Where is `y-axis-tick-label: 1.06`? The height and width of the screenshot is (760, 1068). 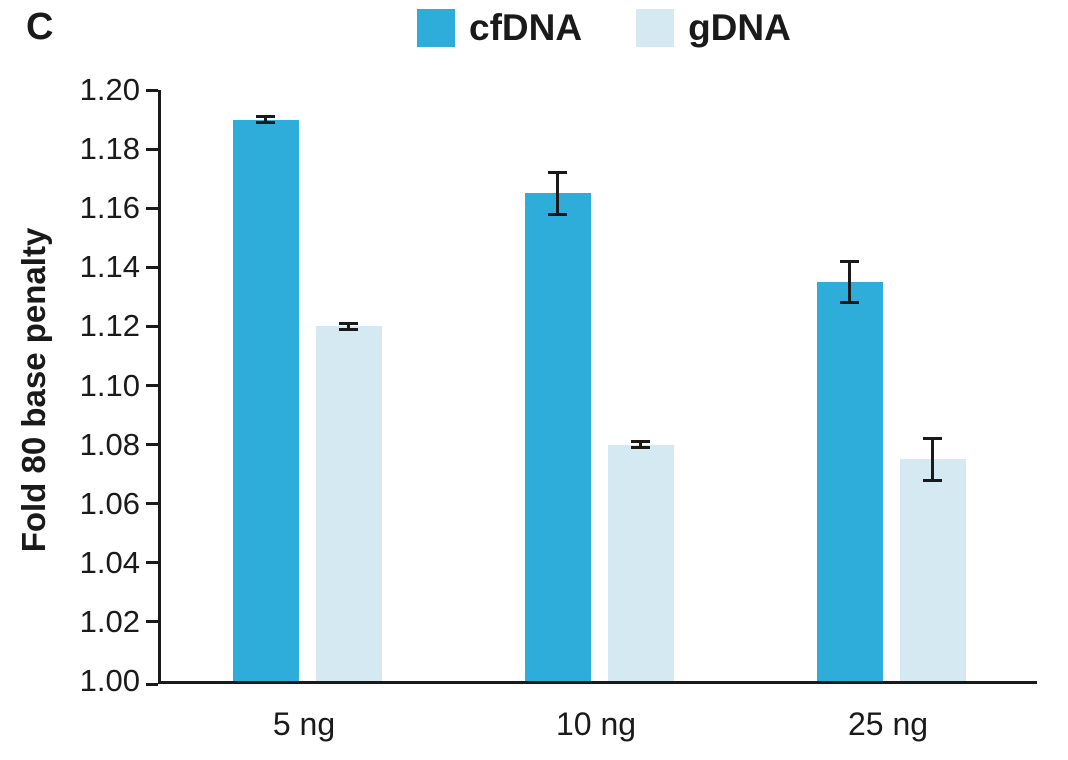 y-axis-tick-label: 1.06 is located at coordinates (109, 503).